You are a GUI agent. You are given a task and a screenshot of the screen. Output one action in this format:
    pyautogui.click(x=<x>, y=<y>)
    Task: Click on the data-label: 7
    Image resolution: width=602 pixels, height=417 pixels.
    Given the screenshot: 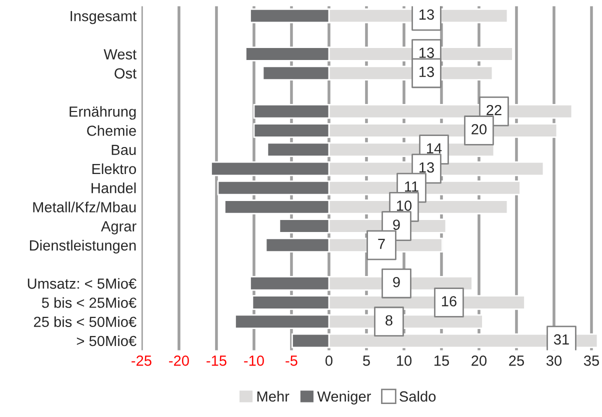 What is the action you would take?
    pyautogui.click(x=381, y=243)
    